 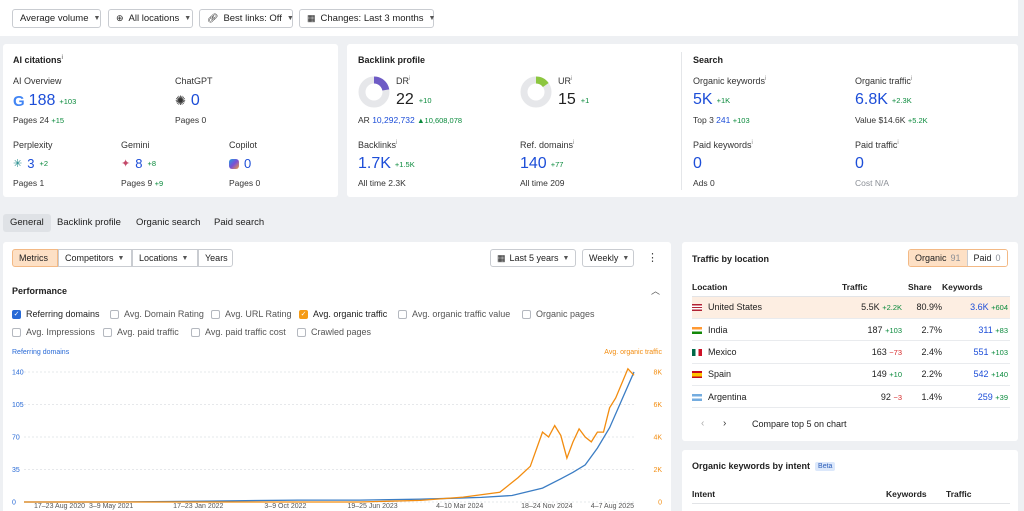 What do you see at coordinates (240, 163) in the screenshot?
I see `copilot-metric: 0` at bounding box center [240, 163].